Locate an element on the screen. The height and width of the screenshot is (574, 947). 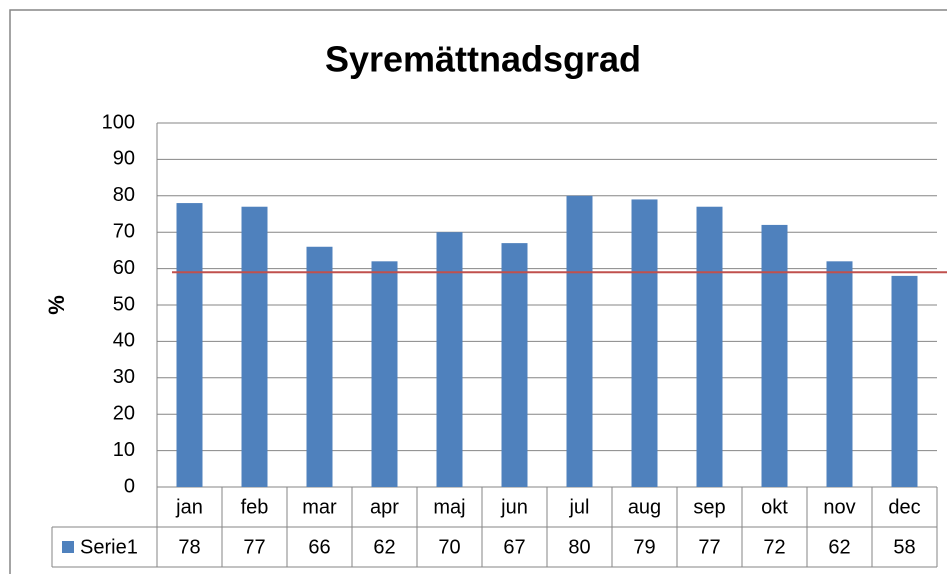
table-value: 70 is located at coordinates (449, 547).